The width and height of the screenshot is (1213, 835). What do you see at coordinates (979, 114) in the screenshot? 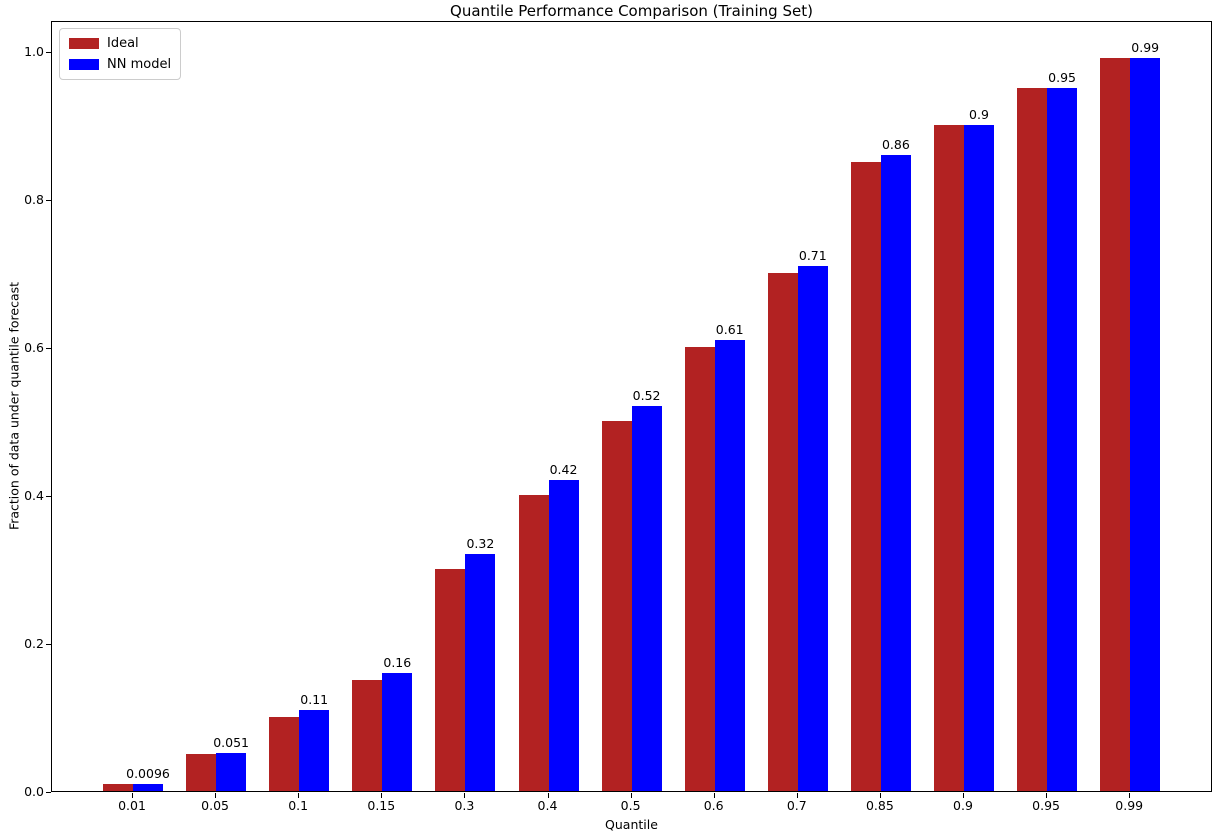
I see `bar-value-label: 0.9` at bounding box center [979, 114].